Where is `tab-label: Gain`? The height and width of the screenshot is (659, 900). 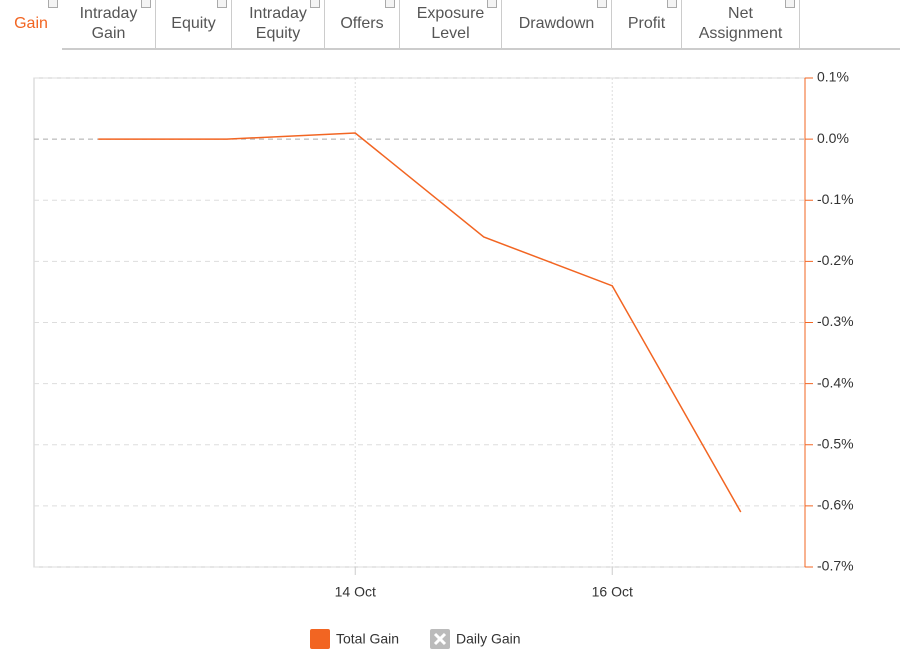
tab-label: Gain is located at coordinates (31, 23).